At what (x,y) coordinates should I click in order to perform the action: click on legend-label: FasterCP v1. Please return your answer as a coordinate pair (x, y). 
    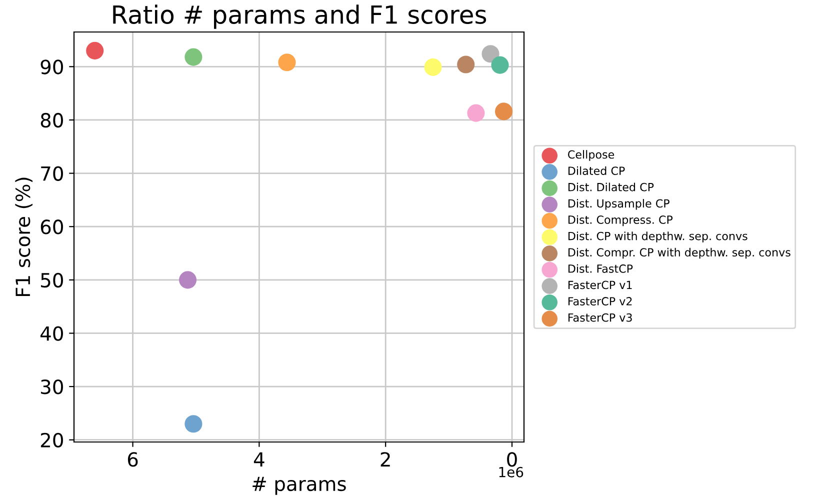
    Looking at the image, I should click on (600, 285).